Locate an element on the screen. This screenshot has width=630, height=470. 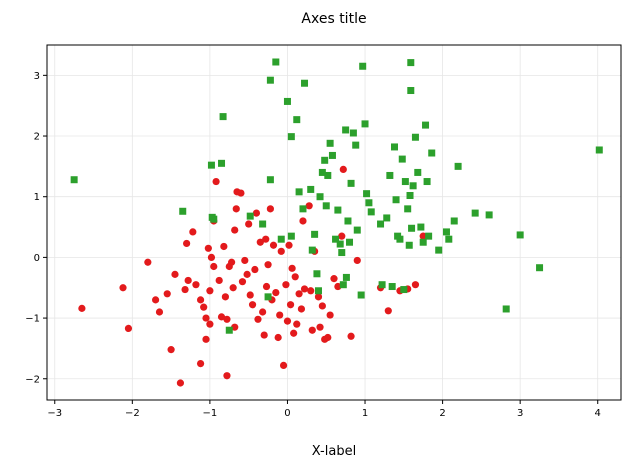
y-tick-label: 1 is located at coordinates (37, 197).